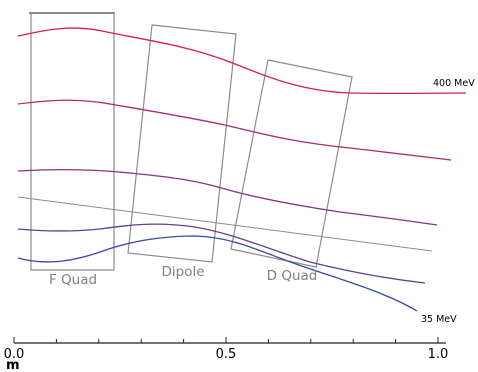 This screenshot has height=372, width=478. I want to click on dipole-outline, so click(182, 143).